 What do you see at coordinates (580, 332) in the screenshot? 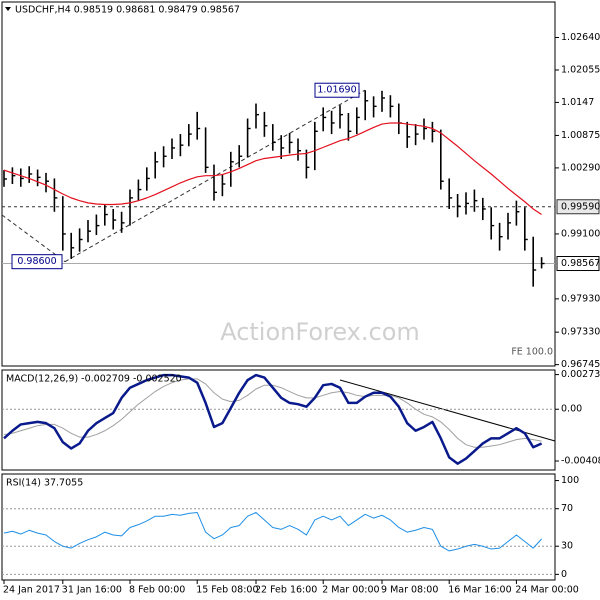
I see `y-tick-label: 0.97330` at bounding box center [580, 332].